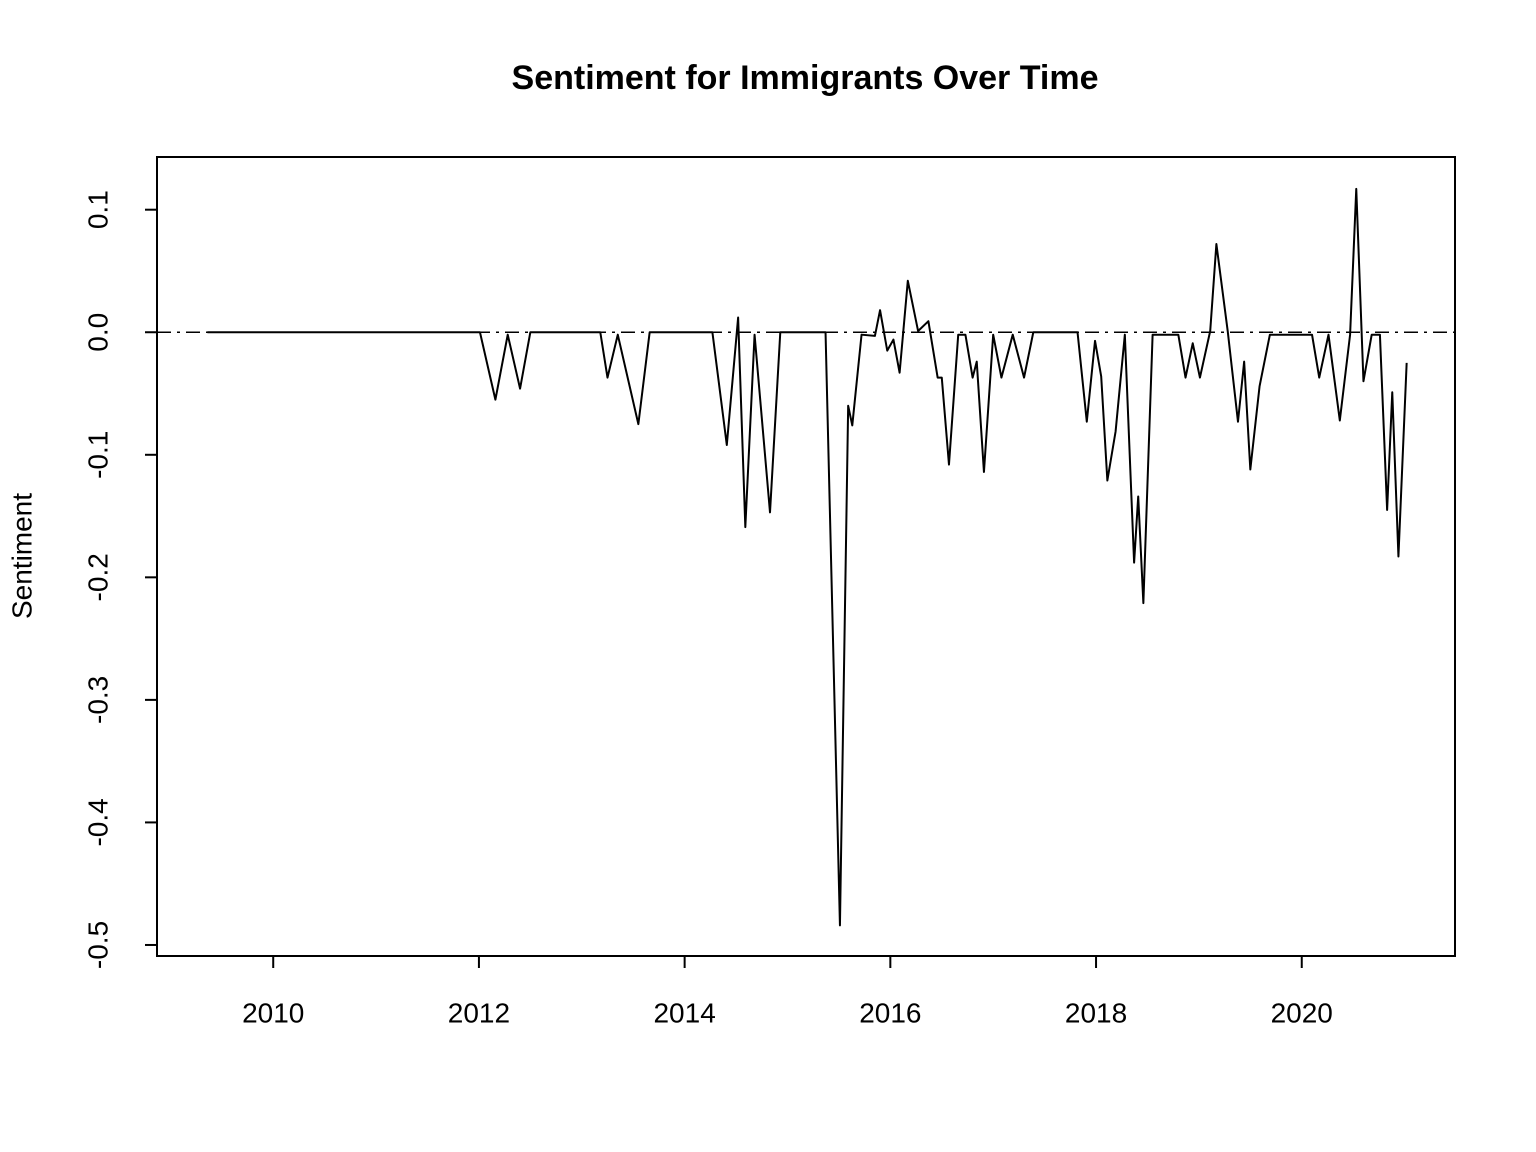  What do you see at coordinates (1096, 1012) in the screenshot?
I see `x-tick-label: 2018` at bounding box center [1096, 1012].